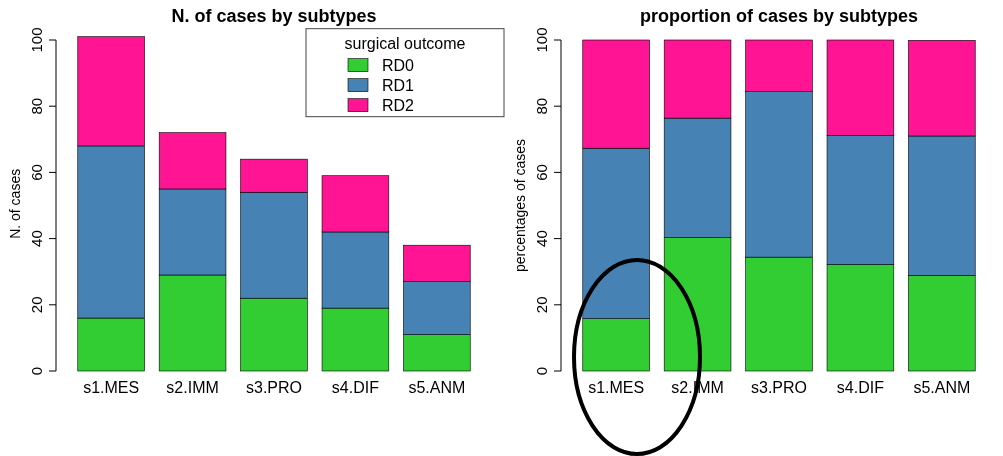 This screenshot has height=456, width=1003. Describe the element at coordinates (192, 387) in the screenshot. I see `x-tick-label: s2.IMM` at that location.